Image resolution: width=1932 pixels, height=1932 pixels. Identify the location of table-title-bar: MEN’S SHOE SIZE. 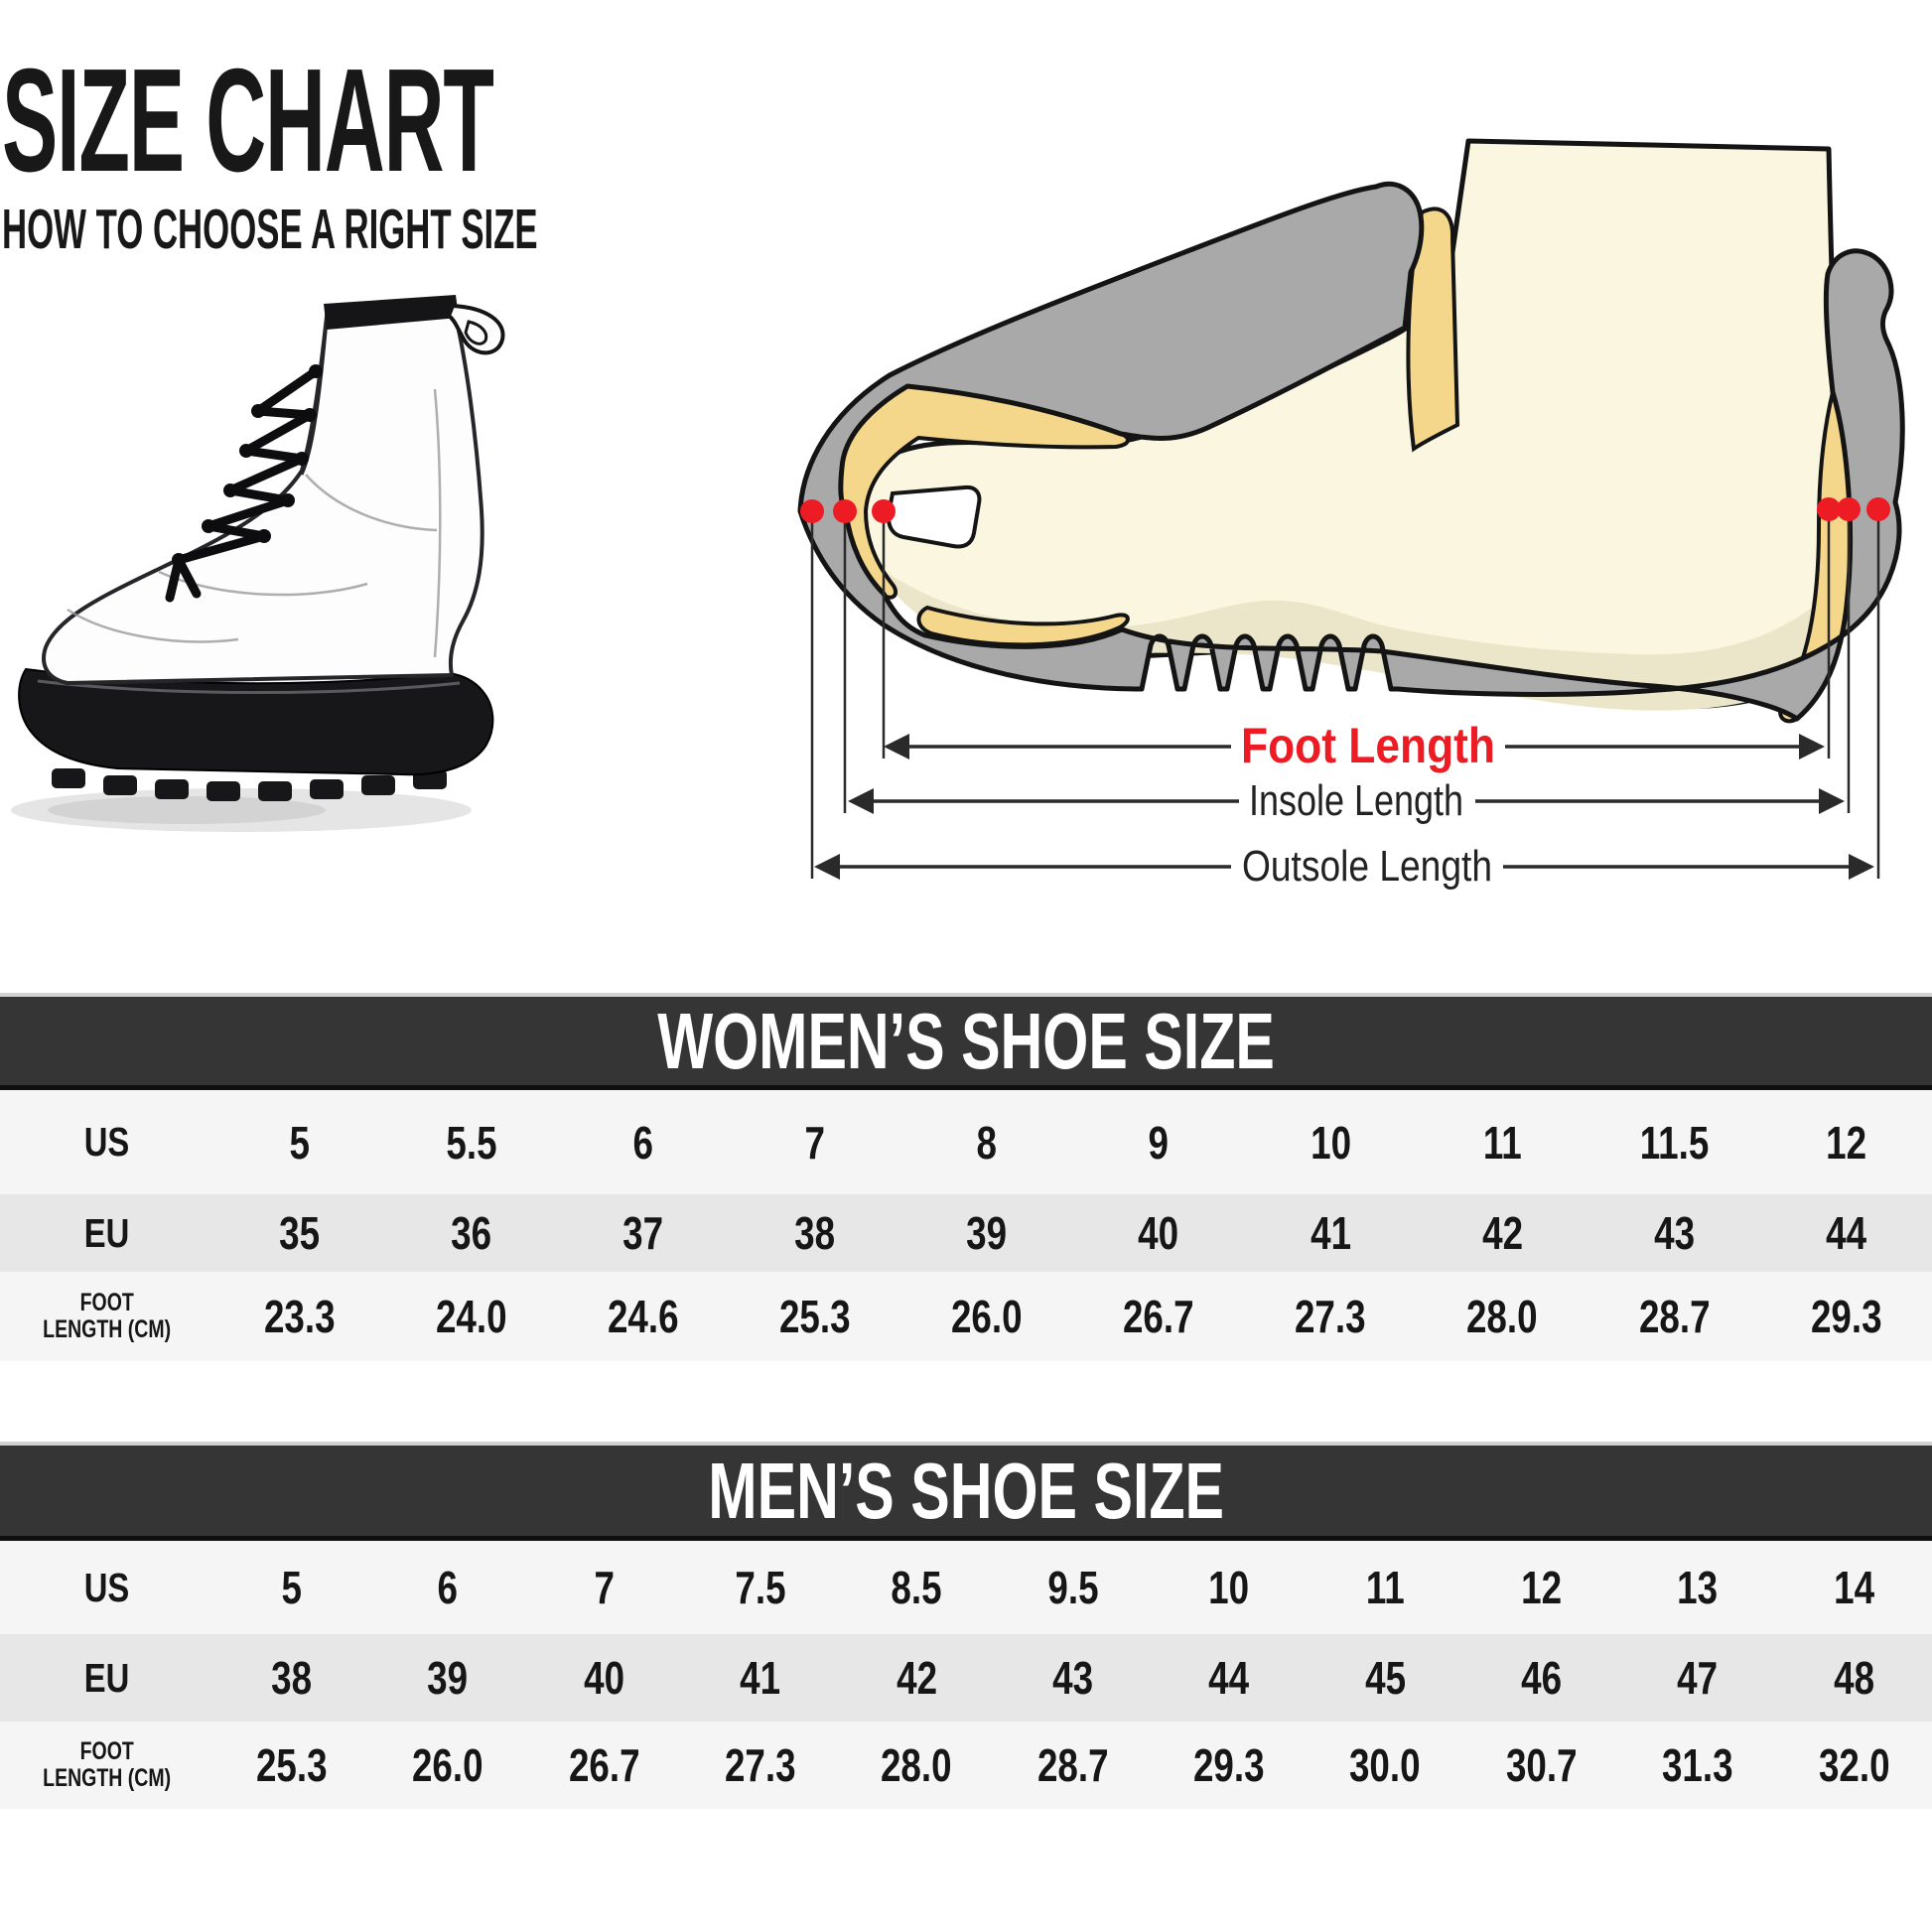
(966, 1491).